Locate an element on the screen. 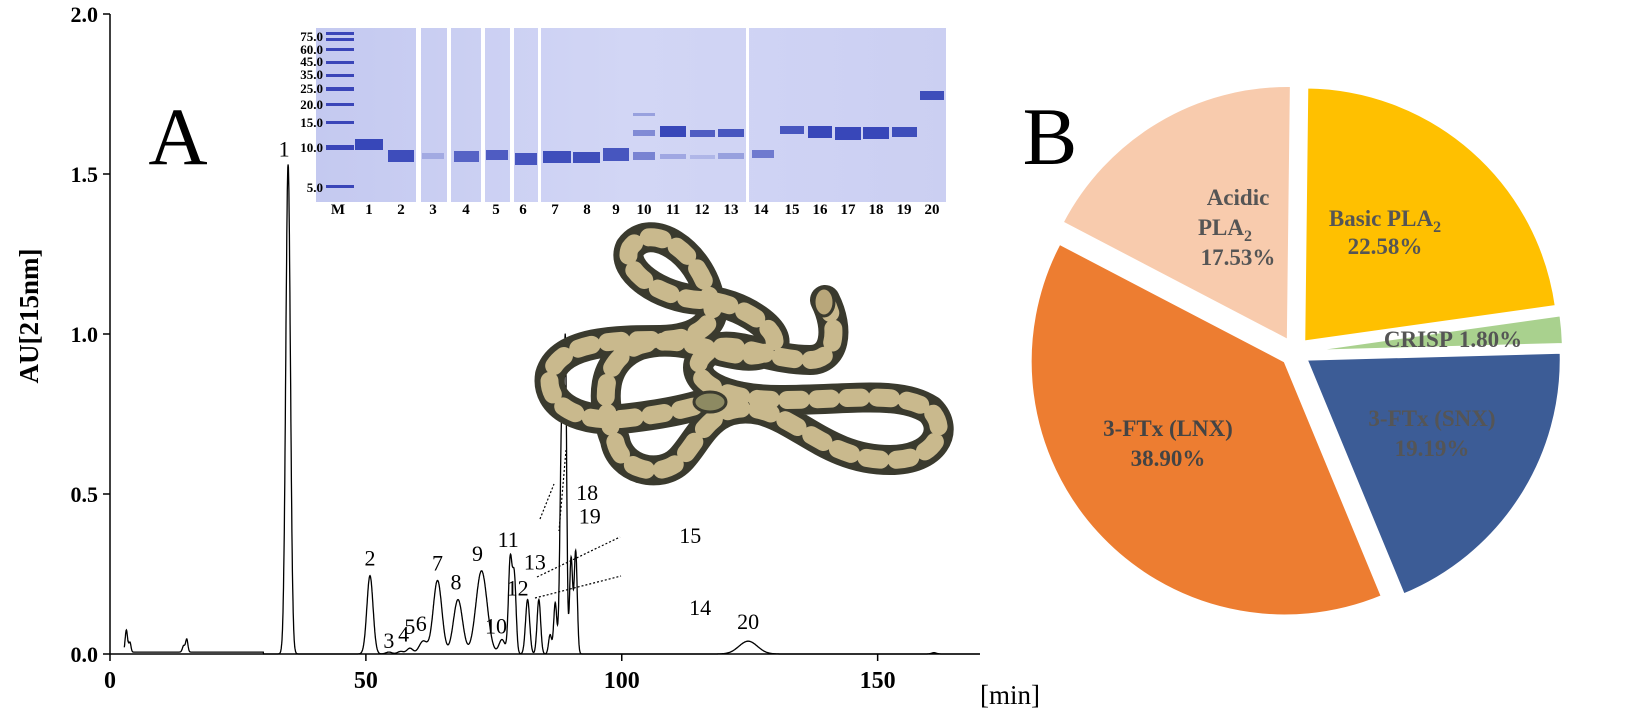 This screenshot has width=1634, height=713. peak-label-6: 6 is located at coordinates (421, 623).